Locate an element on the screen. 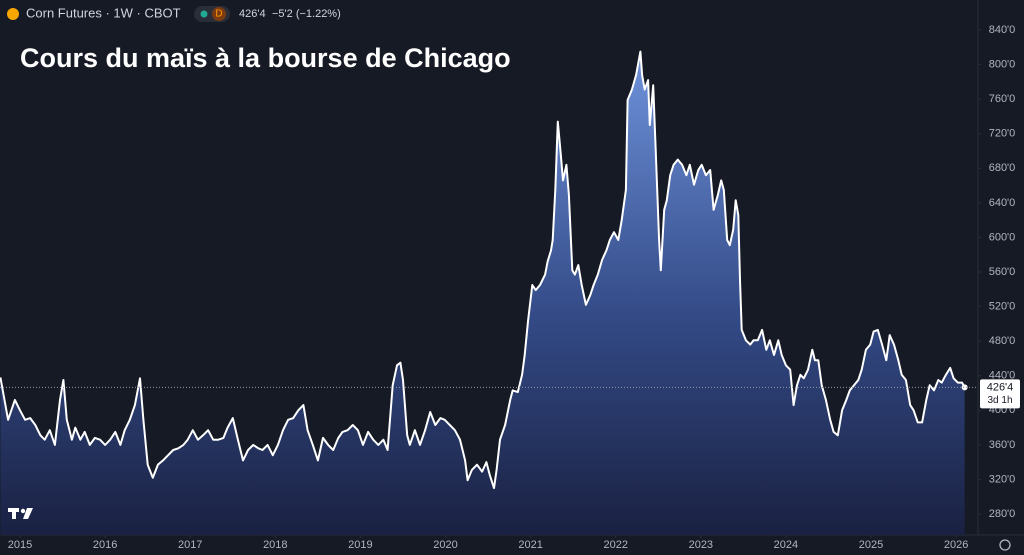  countdown-label: 3d 1h is located at coordinates (999, 400).